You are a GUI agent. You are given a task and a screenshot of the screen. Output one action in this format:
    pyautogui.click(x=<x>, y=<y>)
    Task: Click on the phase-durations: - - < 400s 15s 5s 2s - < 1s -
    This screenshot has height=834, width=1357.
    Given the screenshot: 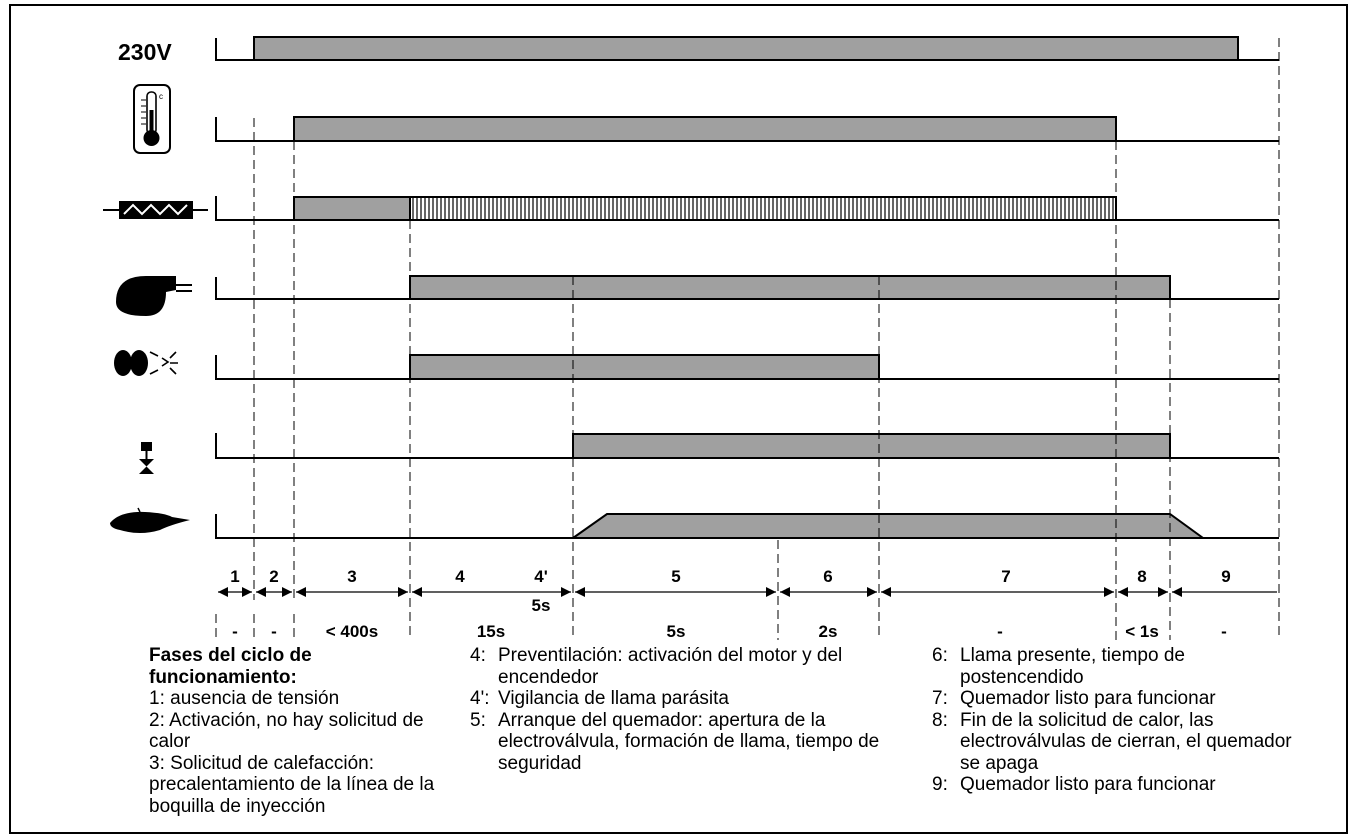 What is the action you would take?
    pyautogui.click(x=729, y=631)
    